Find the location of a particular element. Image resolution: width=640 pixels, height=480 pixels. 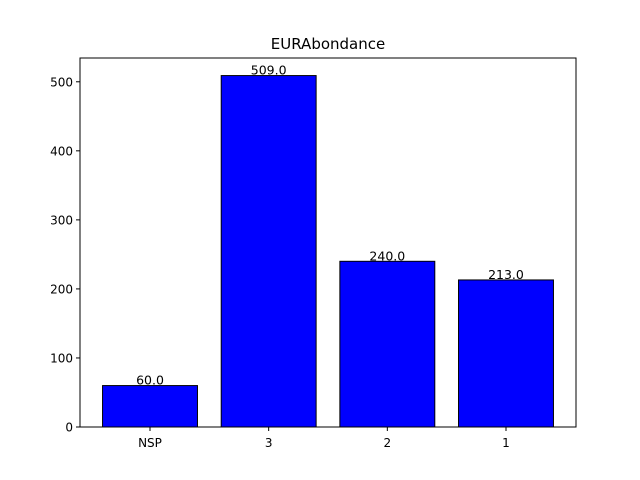

y-tick-label: 500 is located at coordinates (61, 82).